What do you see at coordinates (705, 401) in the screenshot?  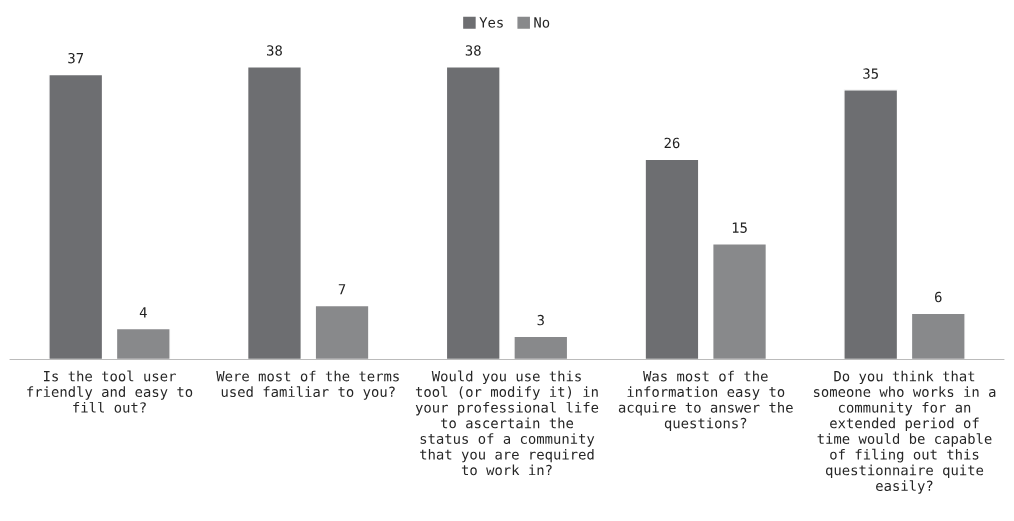 I see `x-tick-label: Was most of the information easy to acquire to answer the questions?` at bounding box center [705, 401].